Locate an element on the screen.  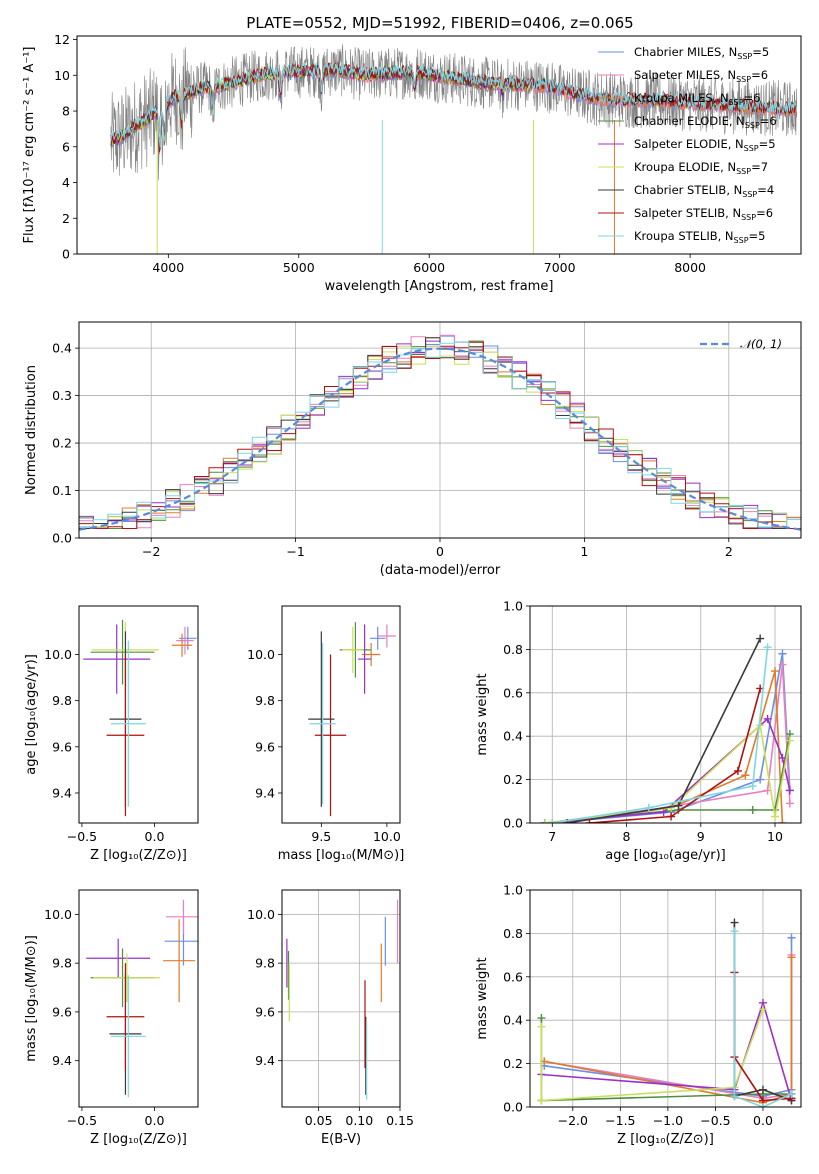
residuals-ylabel: Normed distribution is located at coordinates (31, 430).